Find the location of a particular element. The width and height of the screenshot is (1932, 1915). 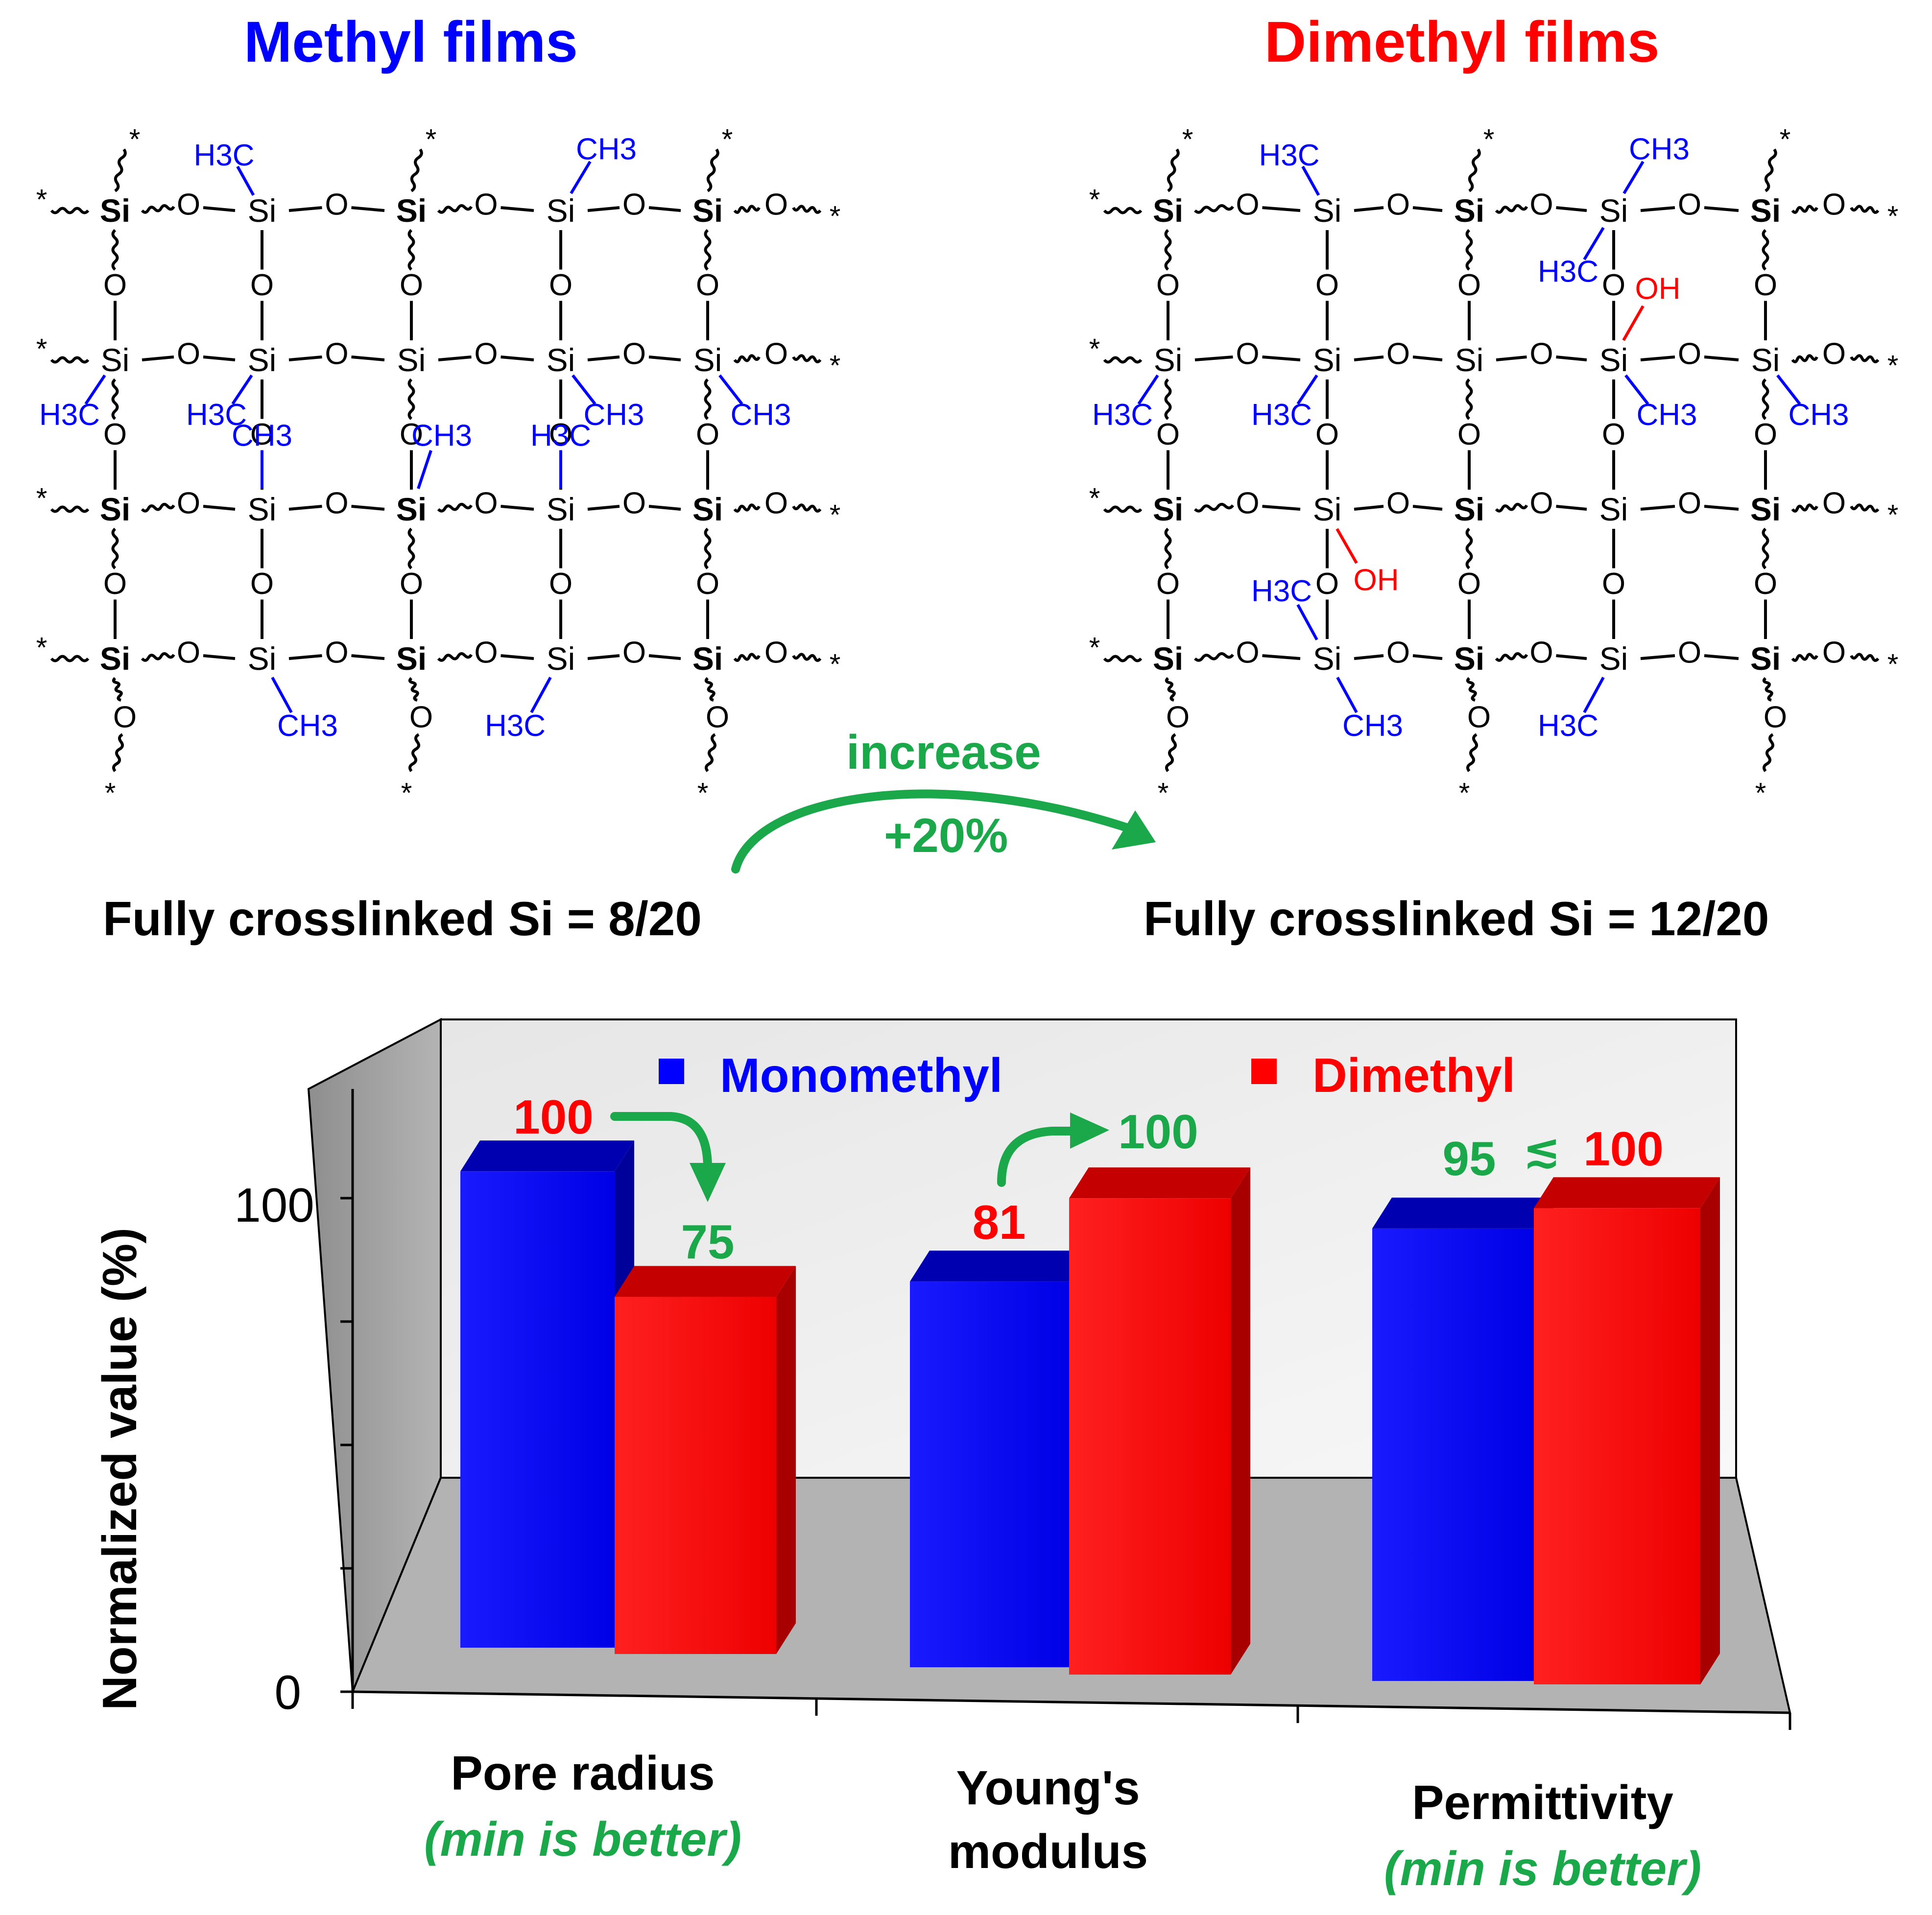

right-title: Dimethyl films is located at coordinates (1462, 42).